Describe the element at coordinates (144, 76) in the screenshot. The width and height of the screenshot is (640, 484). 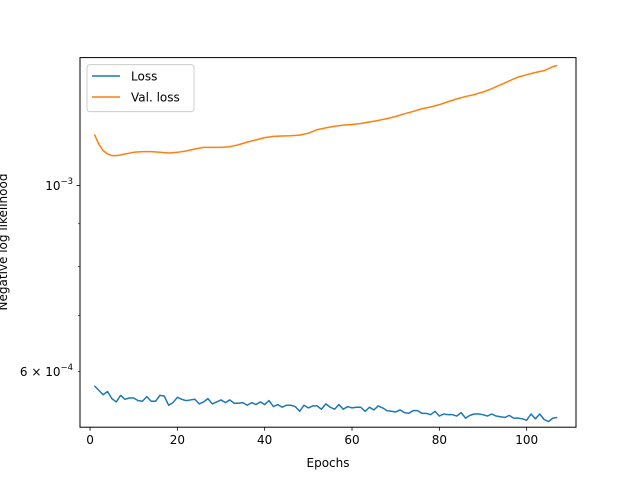
I see `legend-label-loss: Loss` at that location.